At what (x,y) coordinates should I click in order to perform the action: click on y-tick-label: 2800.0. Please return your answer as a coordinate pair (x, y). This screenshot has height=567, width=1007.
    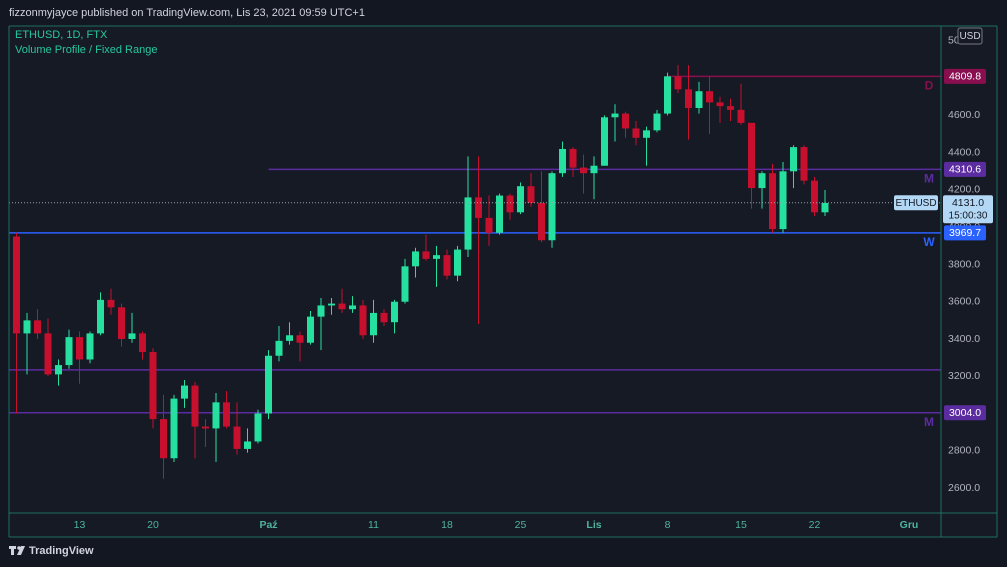
    Looking at the image, I should click on (964, 451).